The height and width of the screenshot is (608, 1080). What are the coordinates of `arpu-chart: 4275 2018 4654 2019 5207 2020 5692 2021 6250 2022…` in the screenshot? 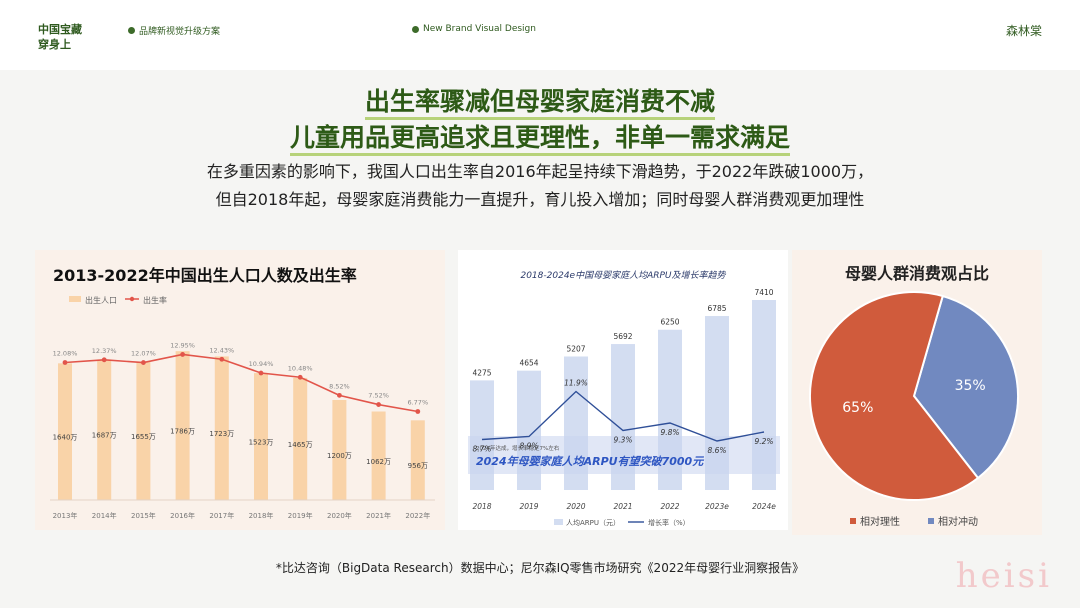 It's located at (624, 407).